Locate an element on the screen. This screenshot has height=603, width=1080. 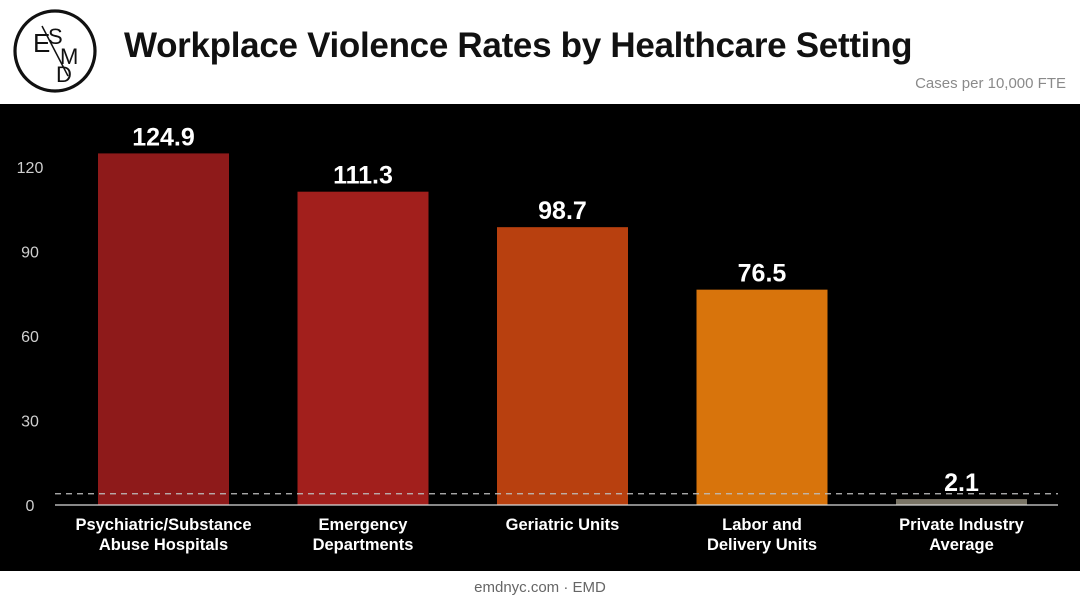
bar-value-label: 124.9 is located at coordinates (163, 137).